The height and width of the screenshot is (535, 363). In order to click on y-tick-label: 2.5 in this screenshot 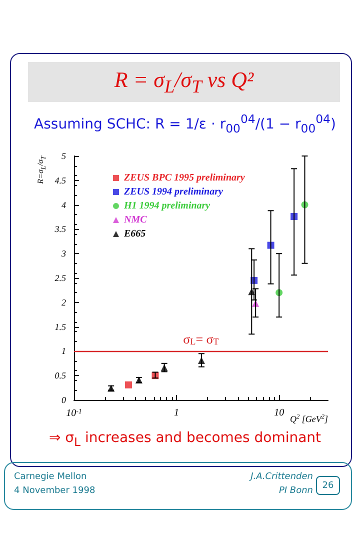, I will do `click(60, 278)`.